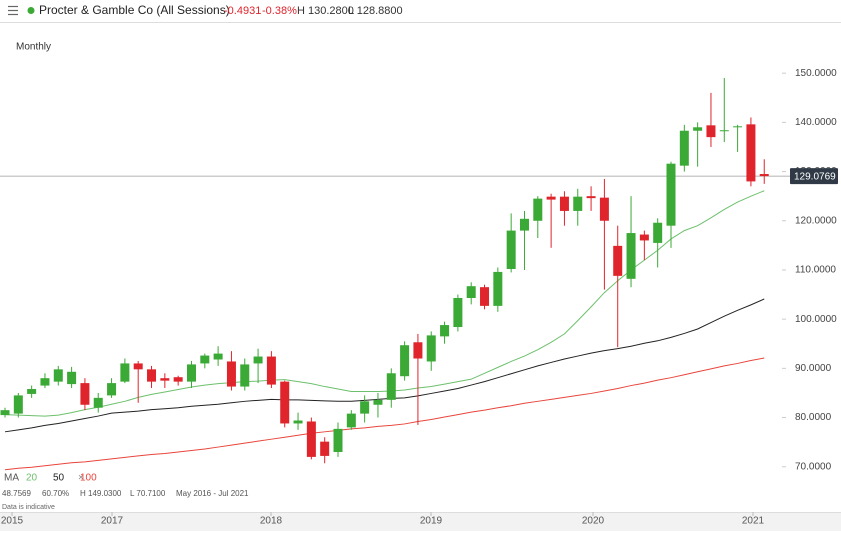 The image size is (841, 536). I want to click on y-tick-label: 80.0000, so click(813, 417).